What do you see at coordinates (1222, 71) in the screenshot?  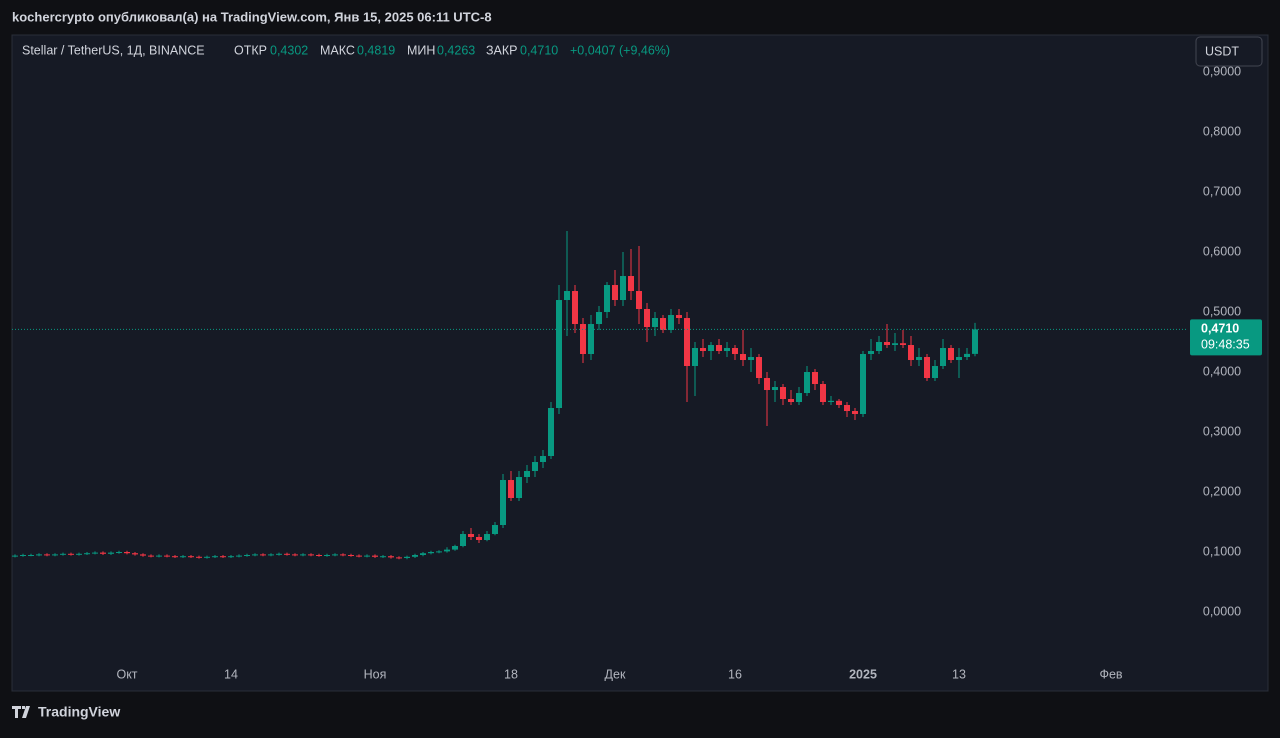 I see `y-tick-label: 0,9000` at bounding box center [1222, 71].